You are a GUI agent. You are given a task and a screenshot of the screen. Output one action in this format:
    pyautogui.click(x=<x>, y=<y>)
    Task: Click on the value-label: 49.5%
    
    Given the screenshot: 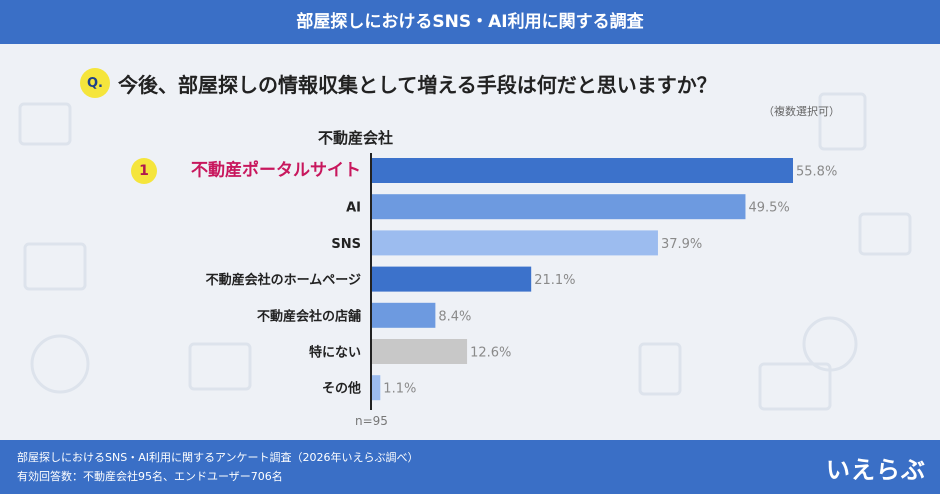 What is the action you would take?
    pyautogui.click(x=768, y=208)
    